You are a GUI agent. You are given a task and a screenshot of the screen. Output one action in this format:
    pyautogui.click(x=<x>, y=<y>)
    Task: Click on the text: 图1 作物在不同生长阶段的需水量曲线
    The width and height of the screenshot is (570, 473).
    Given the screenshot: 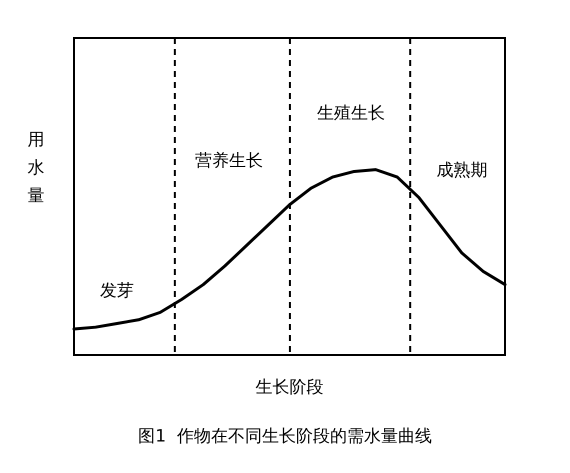 What is the action you would take?
    pyautogui.click(x=285, y=436)
    